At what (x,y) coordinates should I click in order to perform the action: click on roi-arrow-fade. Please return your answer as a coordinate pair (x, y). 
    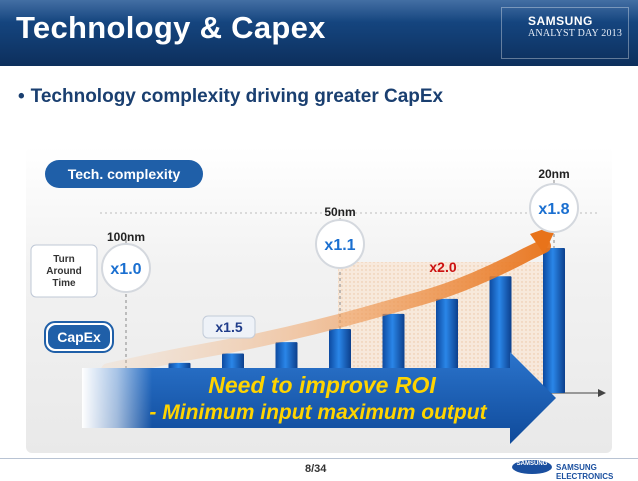
    Looking at the image, I should click on (117, 398).